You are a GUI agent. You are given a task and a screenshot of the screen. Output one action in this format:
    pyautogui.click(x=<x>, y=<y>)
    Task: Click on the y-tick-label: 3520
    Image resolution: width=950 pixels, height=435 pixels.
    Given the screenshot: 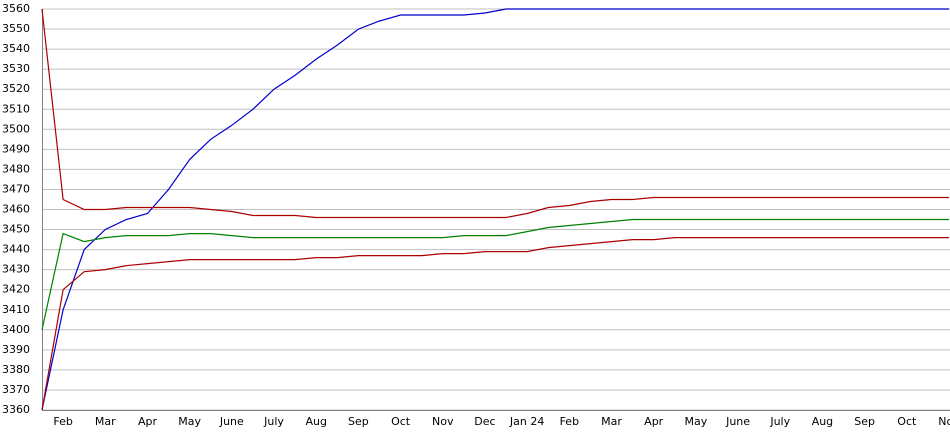 What is the action you would take?
    pyautogui.click(x=16, y=88)
    